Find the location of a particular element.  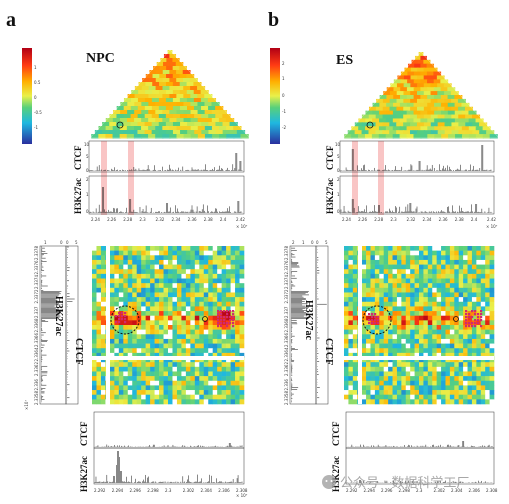

side-tick-label: 2.336 is located at coordinates (36, 385).